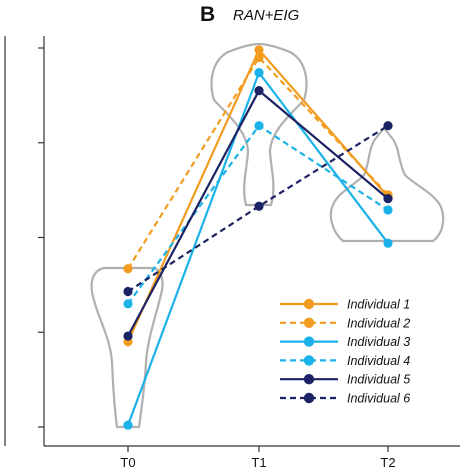 Image resolution: width=474 pixels, height=474 pixels. Describe the element at coordinates (345, 380) in the screenshot. I see `legend-item-5: Individual 5` at that location.